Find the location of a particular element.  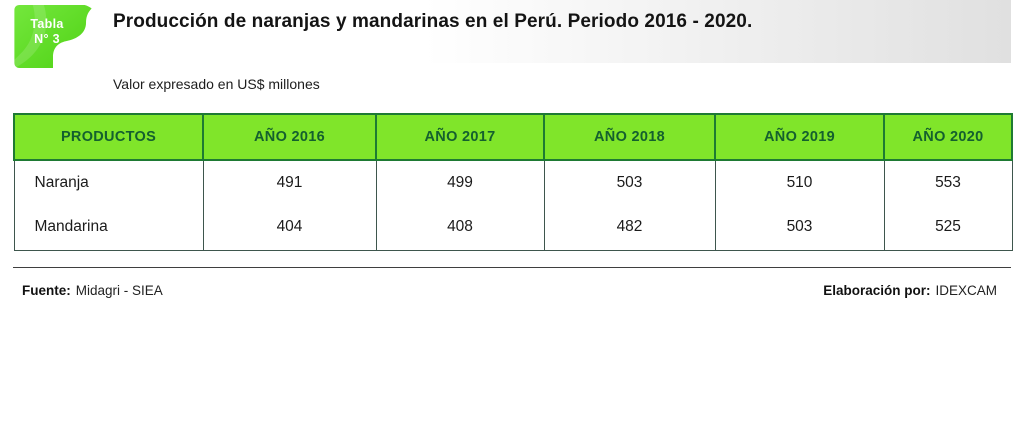

value-cell: 482 is located at coordinates (629, 227).